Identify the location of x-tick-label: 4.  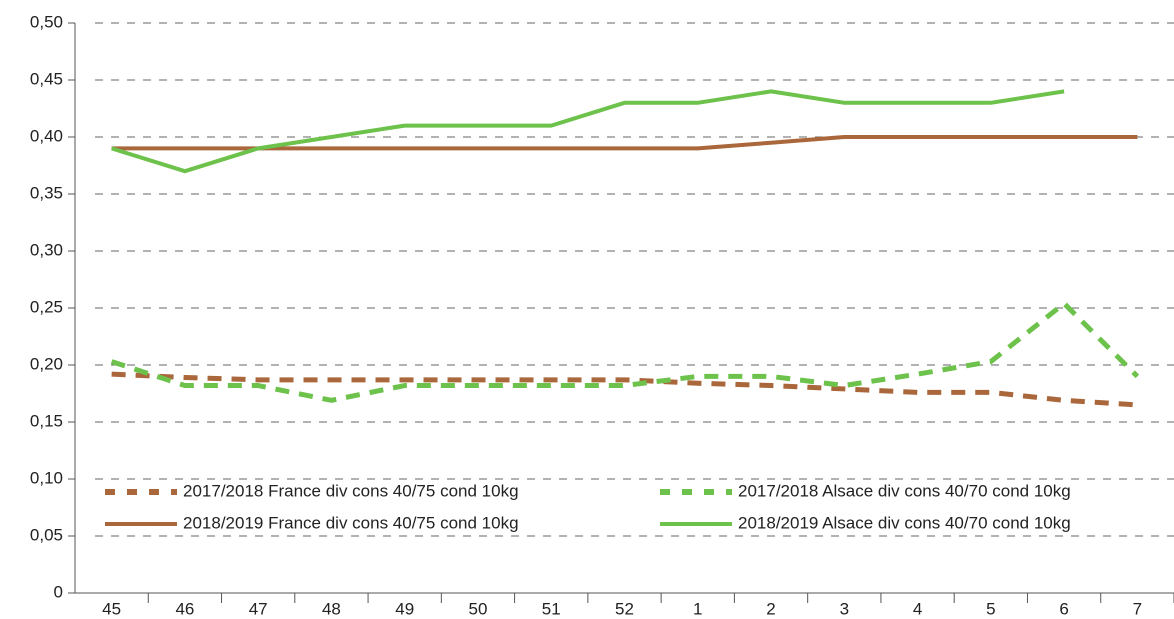
(917, 608).